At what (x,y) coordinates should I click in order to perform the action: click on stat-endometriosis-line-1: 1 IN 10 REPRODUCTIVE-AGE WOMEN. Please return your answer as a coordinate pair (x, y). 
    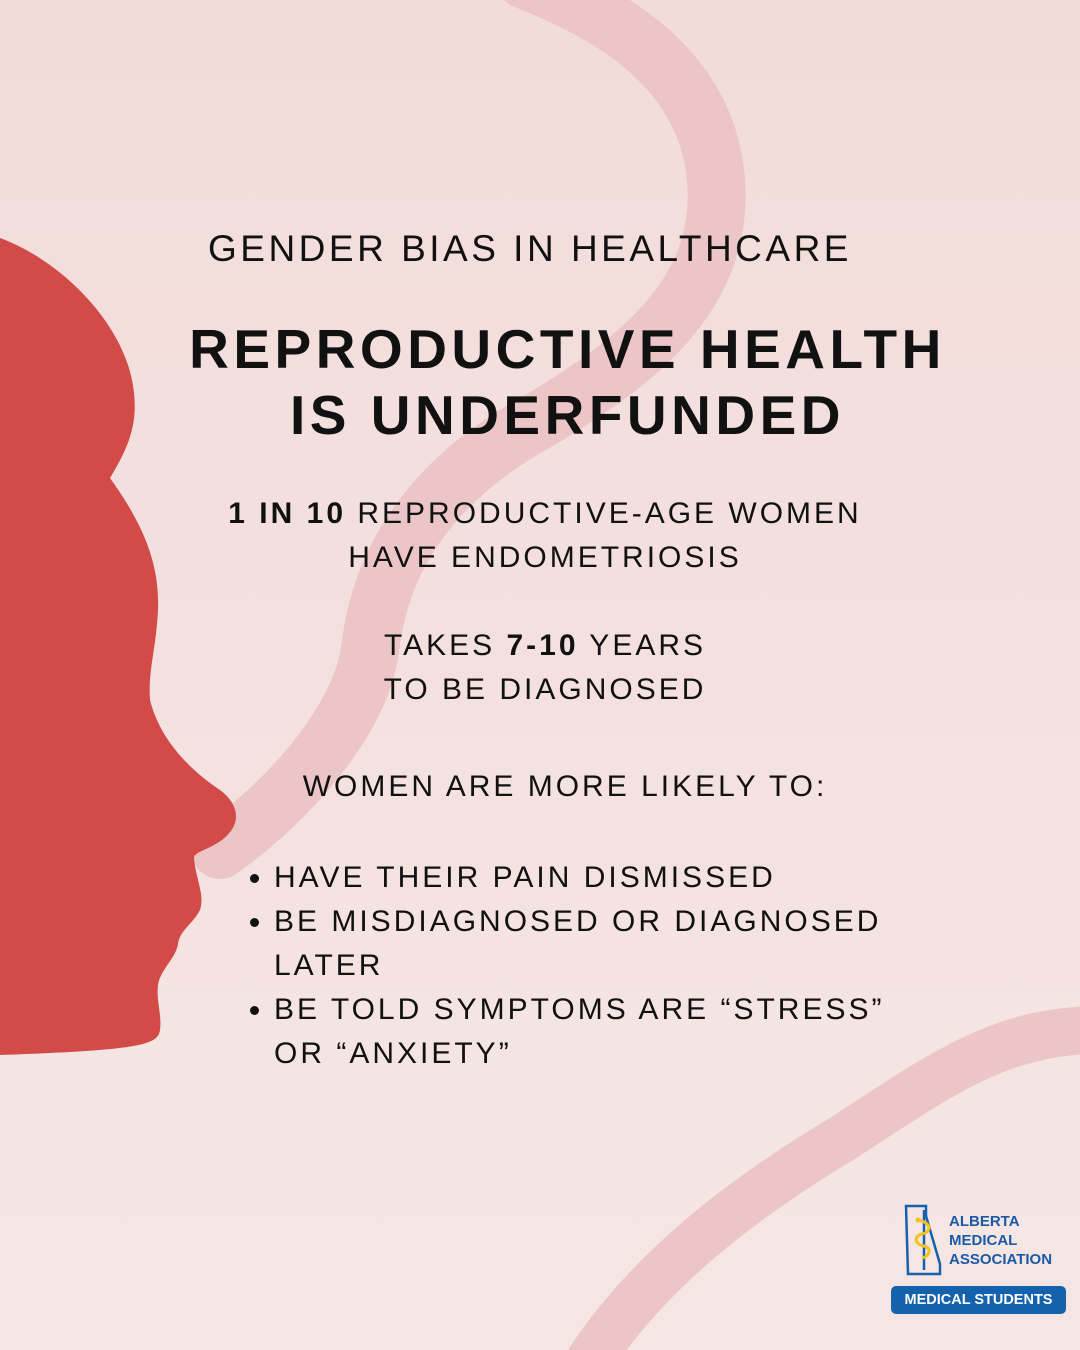
    Looking at the image, I should click on (545, 514).